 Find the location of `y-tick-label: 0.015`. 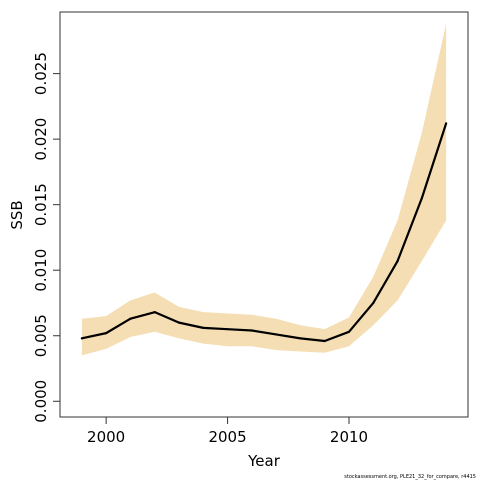

y-tick-label: 0.015 is located at coordinates (41, 204).